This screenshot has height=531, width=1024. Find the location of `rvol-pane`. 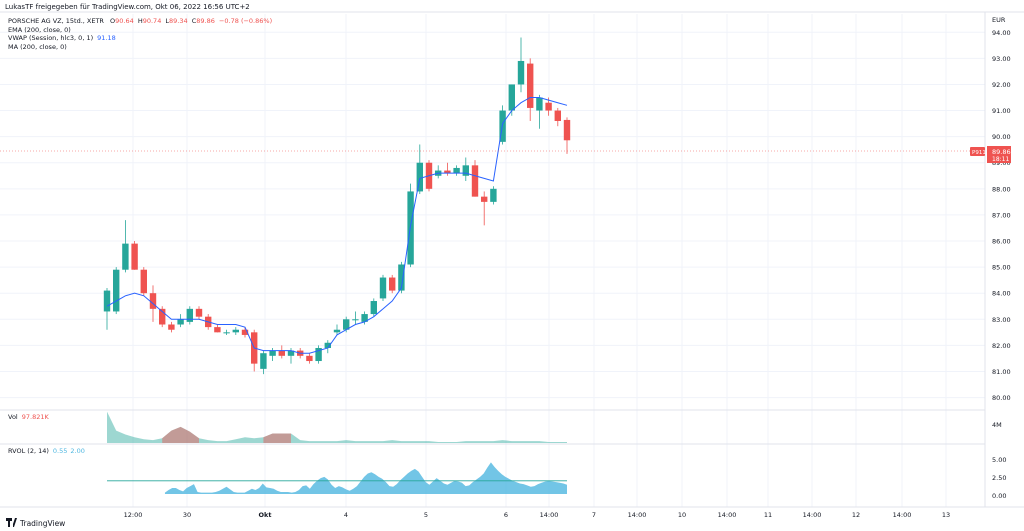

rvol-pane is located at coordinates (337, 478).